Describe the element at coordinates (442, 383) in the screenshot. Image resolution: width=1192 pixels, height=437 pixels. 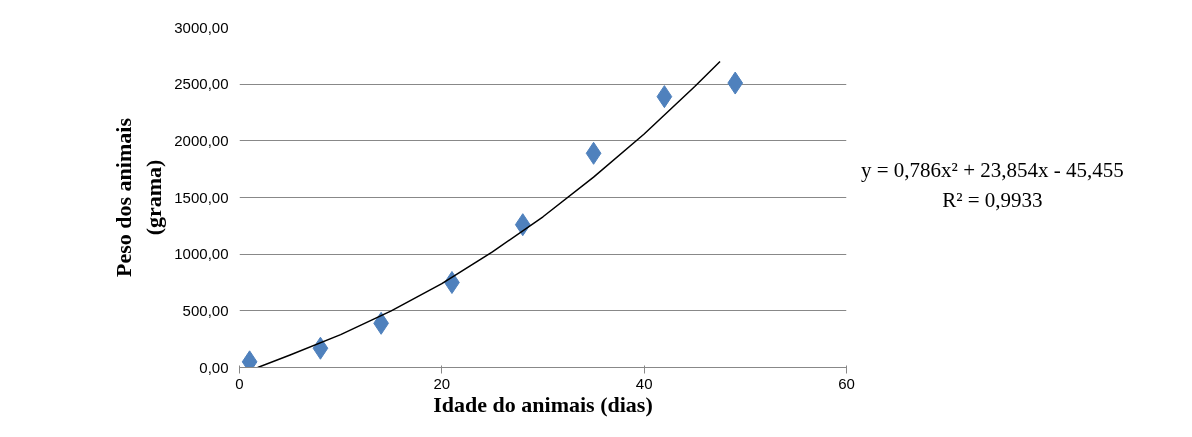
I see `x-tick-label: 20` at that location.